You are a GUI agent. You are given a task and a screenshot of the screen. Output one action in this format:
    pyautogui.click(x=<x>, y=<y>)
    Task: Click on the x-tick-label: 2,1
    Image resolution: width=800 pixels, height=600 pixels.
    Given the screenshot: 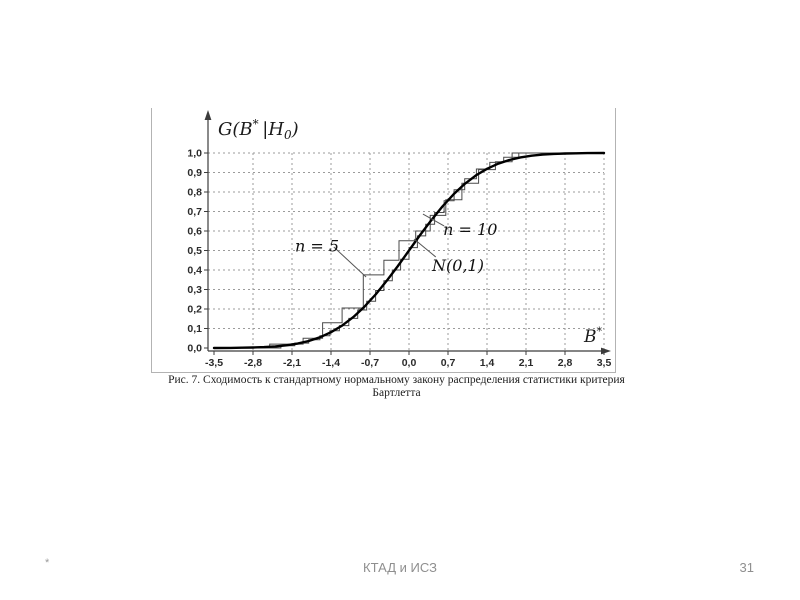 What is the action you would take?
    pyautogui.click(x=526, y=363)
    